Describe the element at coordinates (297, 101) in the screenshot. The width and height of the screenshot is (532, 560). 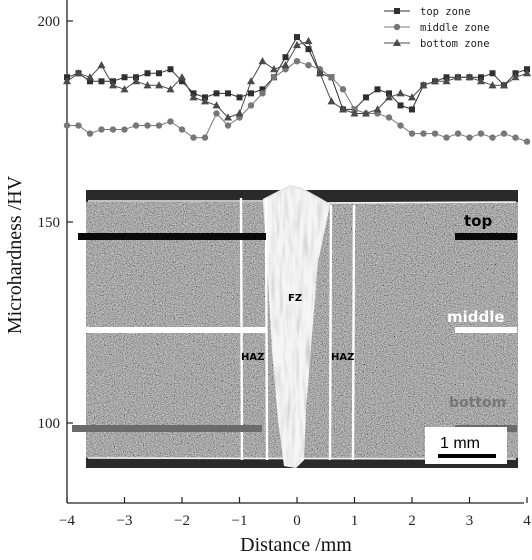
I see `series-middle-zone` at that location.